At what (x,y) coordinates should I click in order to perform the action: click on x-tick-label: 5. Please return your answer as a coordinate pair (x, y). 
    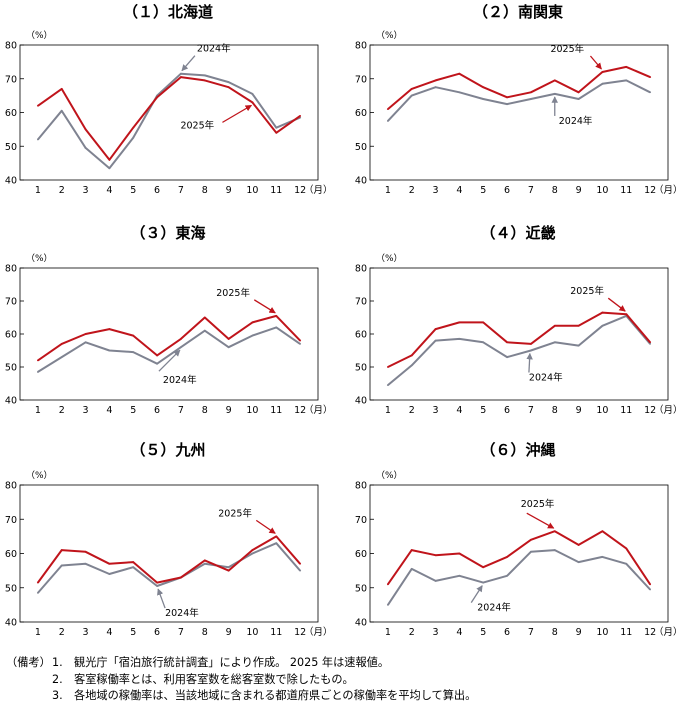
    Looking at the image, I should click on (483, 190).